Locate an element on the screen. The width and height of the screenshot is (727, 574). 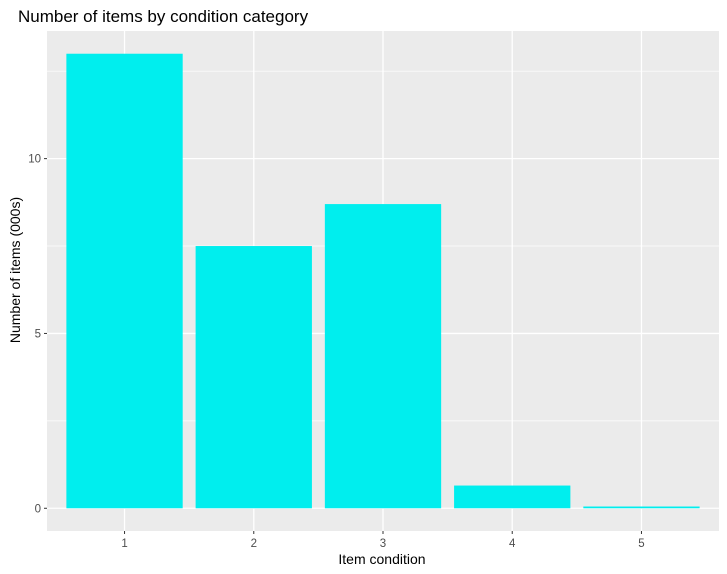
chart-title: Number of items by condition category is located at coordinates (163, 16).